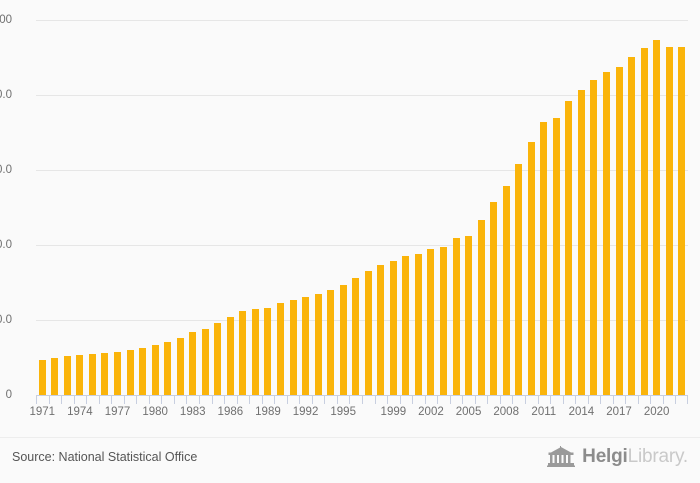 Image resolution: width=700 pixels, height=483 pixels. Describe the element at coordinates (192, 412) in the screenshot. I see `x-axis-tick-label: 1983` at that location.